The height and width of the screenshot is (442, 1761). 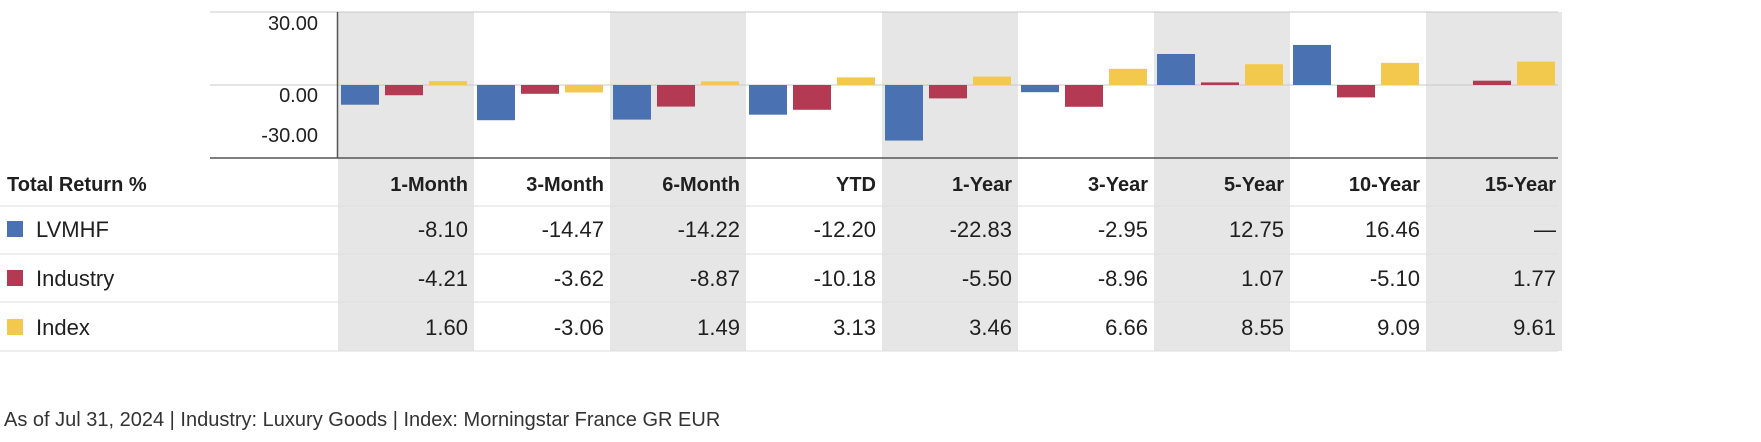 What do you see at coordinates (63, 327) in the screenshot?
I see `row-label-index: Index` at bounding box center [63, 327].